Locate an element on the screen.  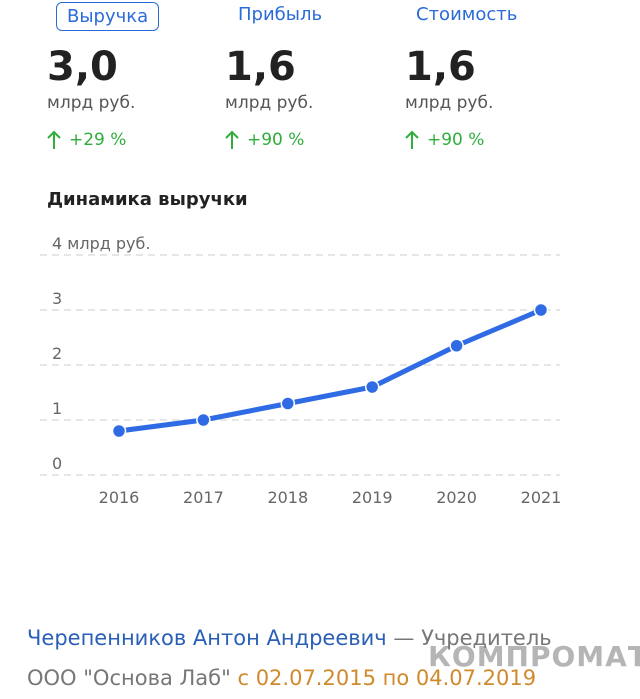
y-tick-label: 0 is located at coordinates (57, 463).